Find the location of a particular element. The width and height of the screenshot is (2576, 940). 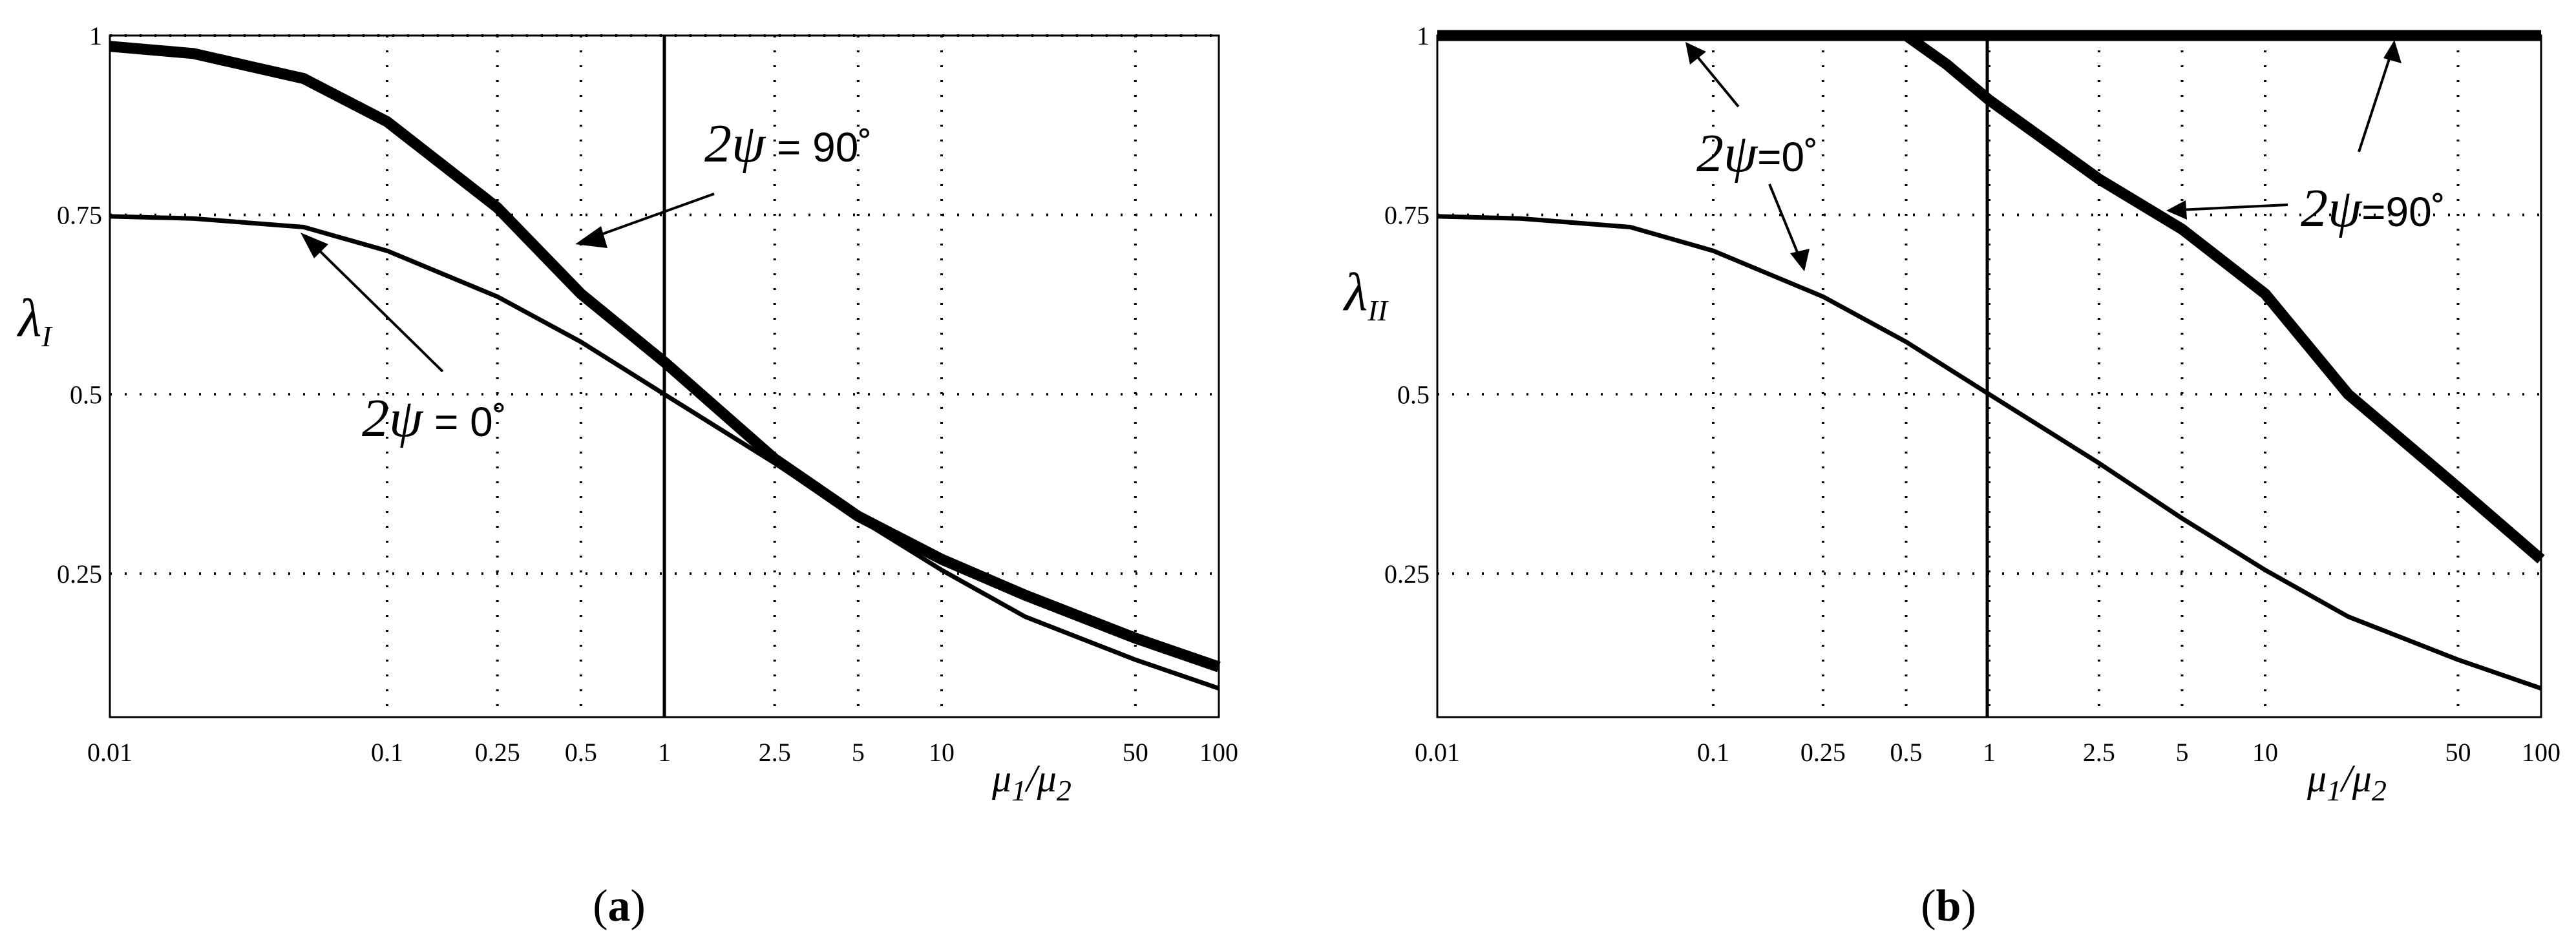

panel-caption-a: (a) is located at coordinates (619, 906).